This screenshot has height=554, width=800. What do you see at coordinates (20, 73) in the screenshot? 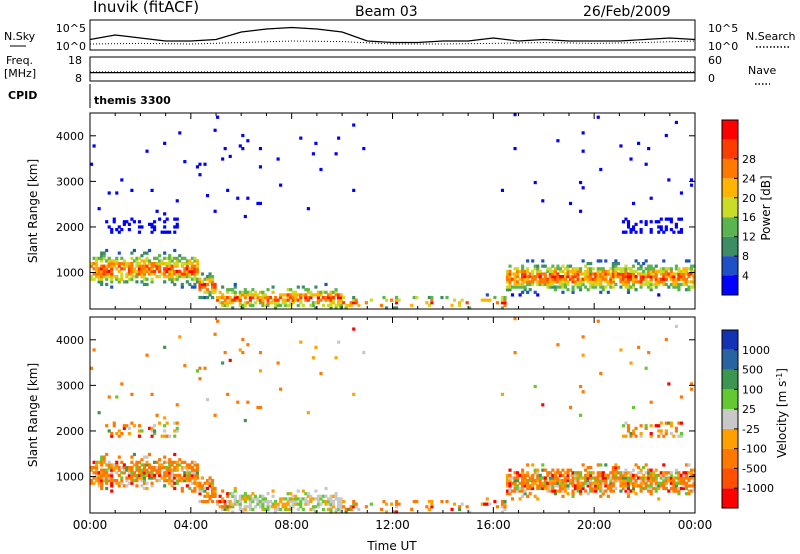
I see `freq-left-unit: [MHz]` at bounding box center [20, 73].